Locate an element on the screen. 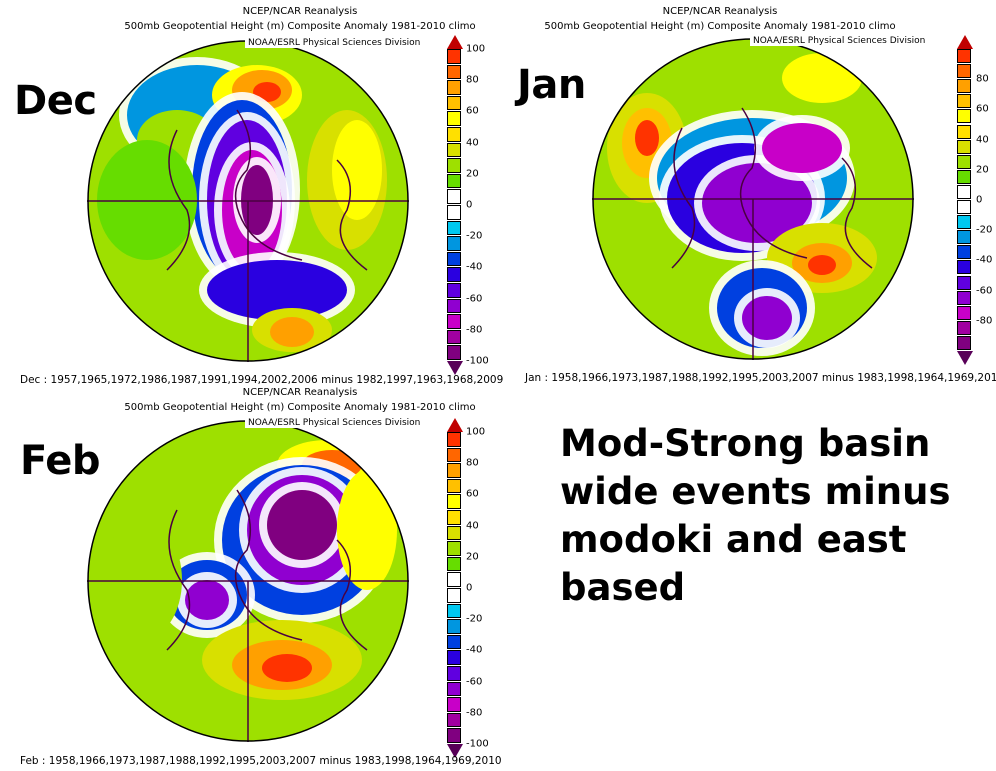 This screenshot has height=771, width=996. colorbar-top-arrow is located at coordinates (965, 42).